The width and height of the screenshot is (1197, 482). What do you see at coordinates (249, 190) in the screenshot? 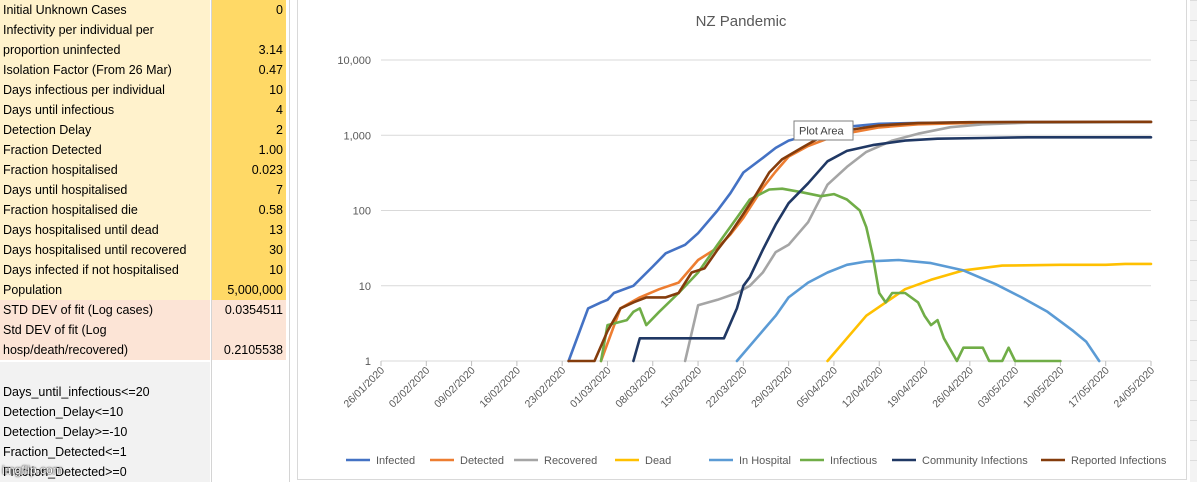
I see `params-value-cell: 7` at bounding box center [249, 190].